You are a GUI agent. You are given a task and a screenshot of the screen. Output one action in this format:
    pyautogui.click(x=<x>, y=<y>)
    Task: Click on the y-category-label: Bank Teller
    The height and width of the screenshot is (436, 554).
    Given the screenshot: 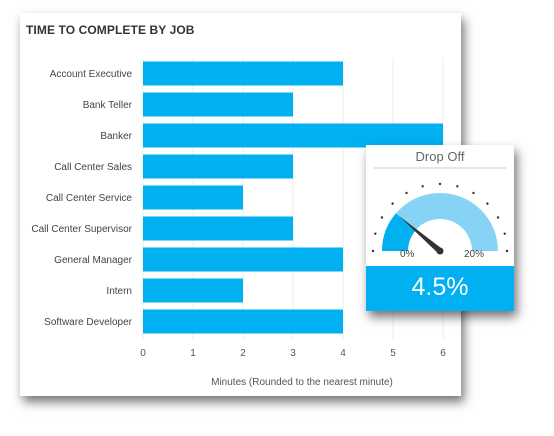 What is the action you would take?
    pyautogui.click(x=108, y=105)
    